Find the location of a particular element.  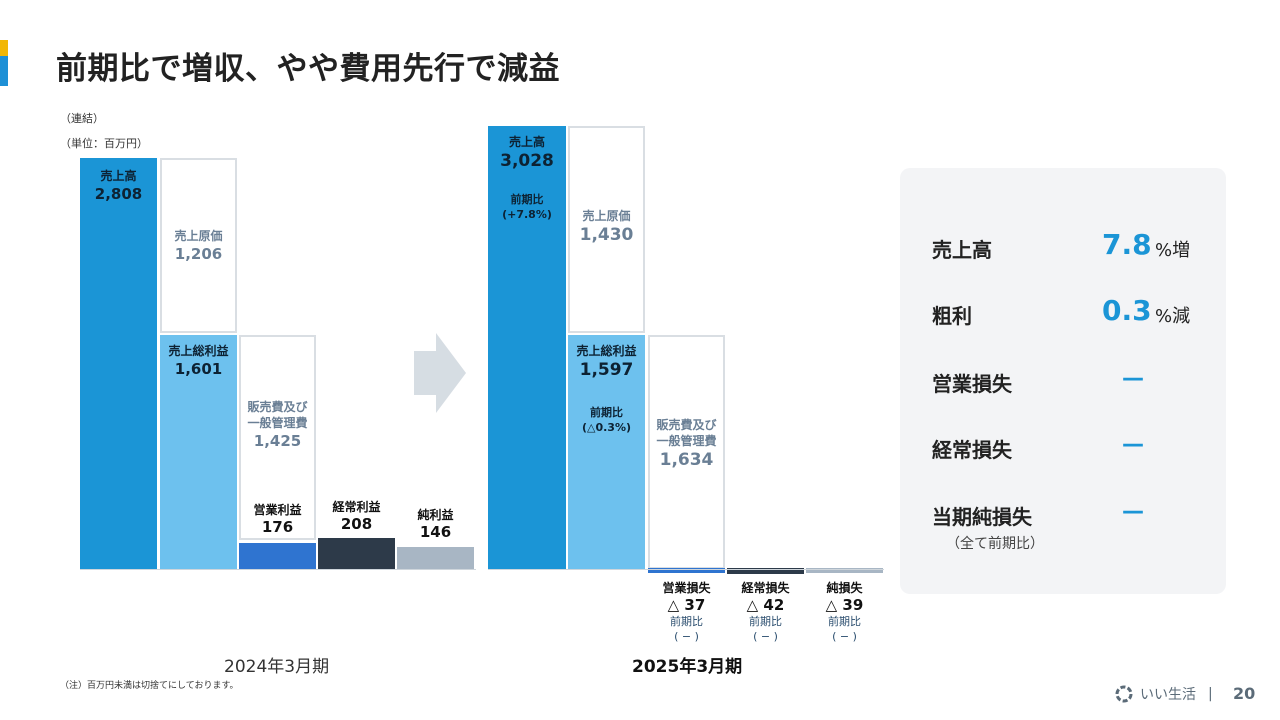

bar-2024-sga-name-2: 一般管理費 is located at coordinates (277, 423).